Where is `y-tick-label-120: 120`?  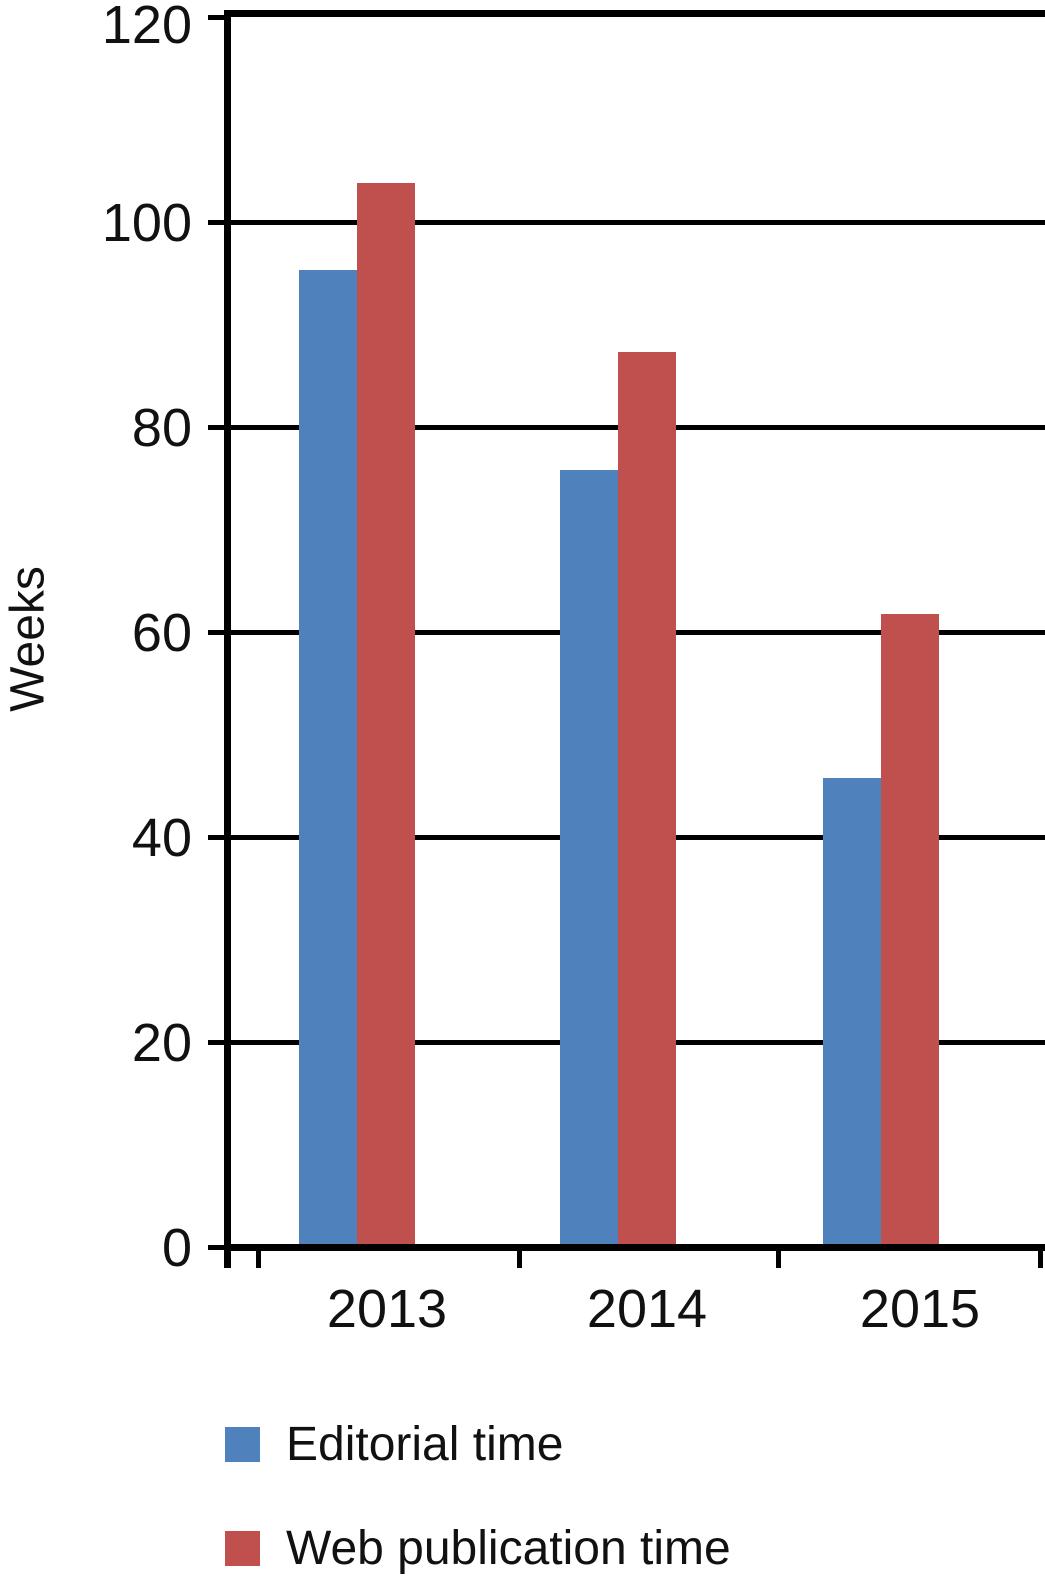 y-tick-label-120: 120 is located at coordinates (146, 27).